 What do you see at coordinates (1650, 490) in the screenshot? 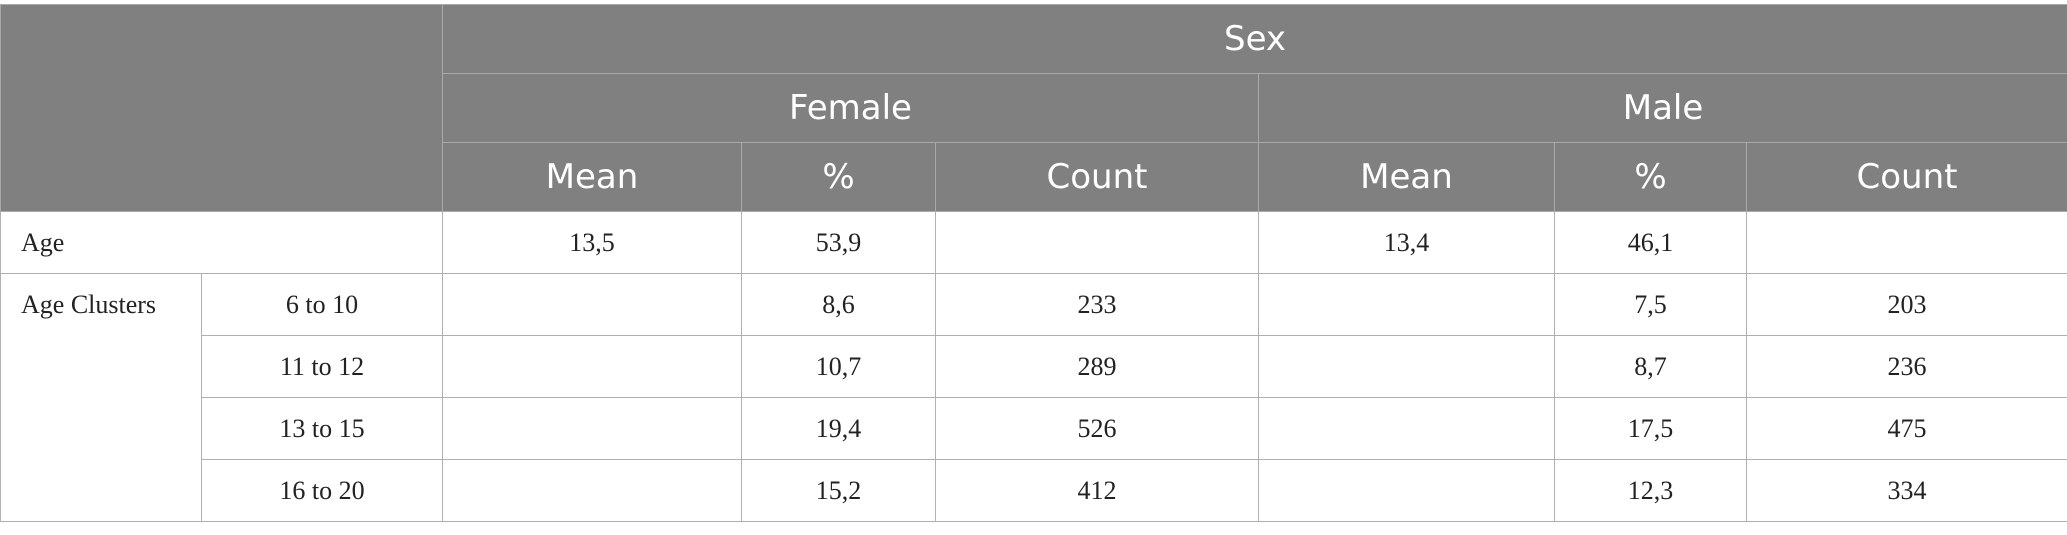
I see `cell-male-percent: 12,3` at bounding box center [1650, 490].